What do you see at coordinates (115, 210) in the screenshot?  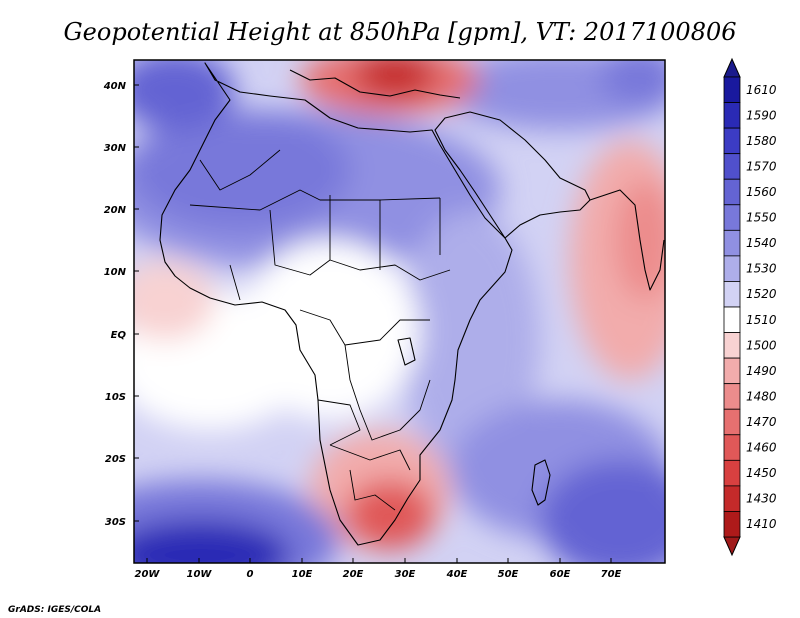 I see `lat-label: 20N` at bounding box center [115, 210].